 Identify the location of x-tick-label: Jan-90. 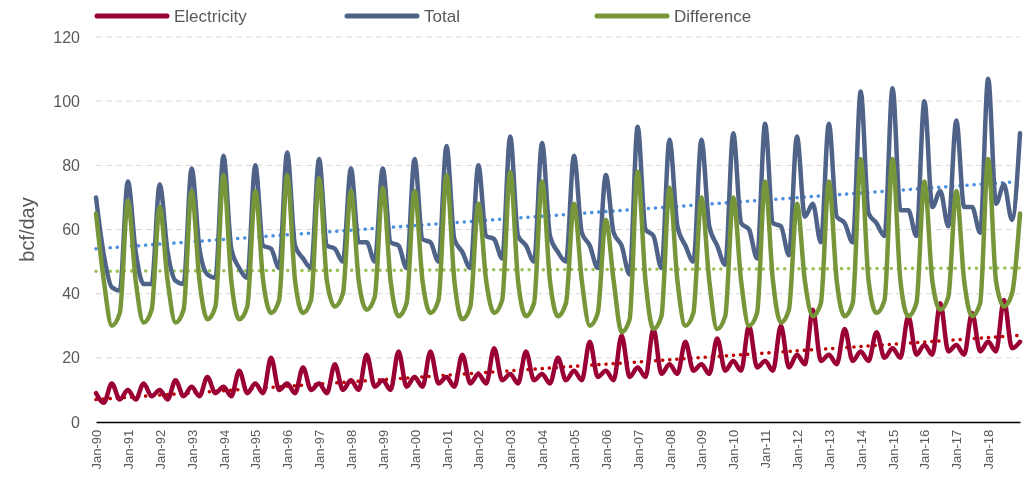
(97, 449).